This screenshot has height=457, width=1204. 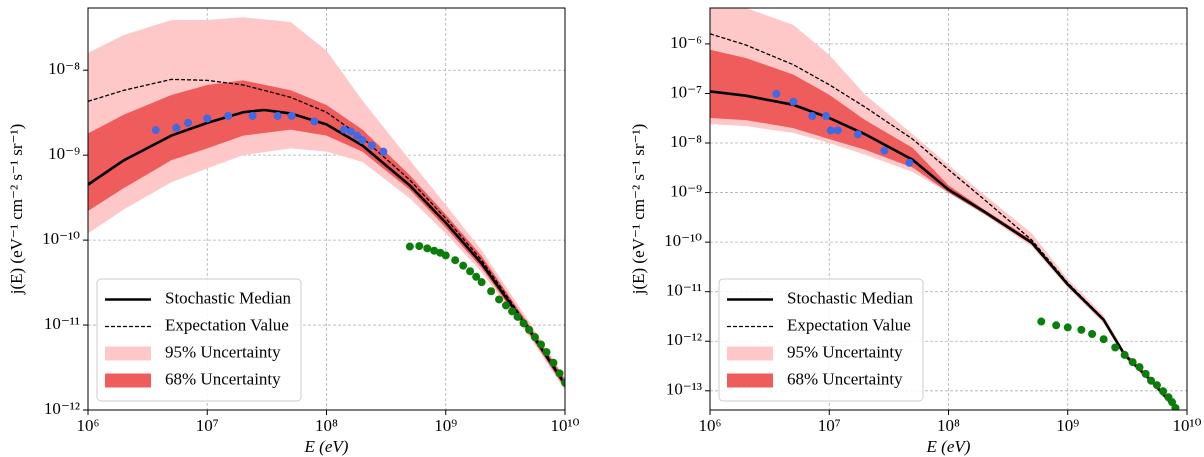 What do you see at coordinates (326, 425) in the screenshot?
I see `x-tick-label: 10⁸` at bounding box center [326, 425].